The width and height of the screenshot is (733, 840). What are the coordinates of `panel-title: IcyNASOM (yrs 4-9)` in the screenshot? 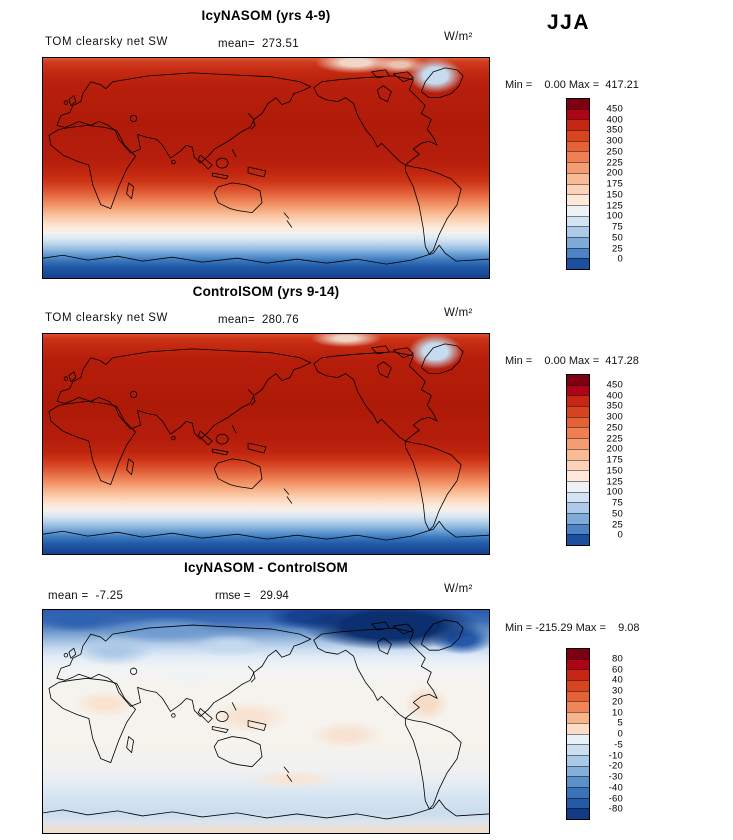 It's located at (266, 15).